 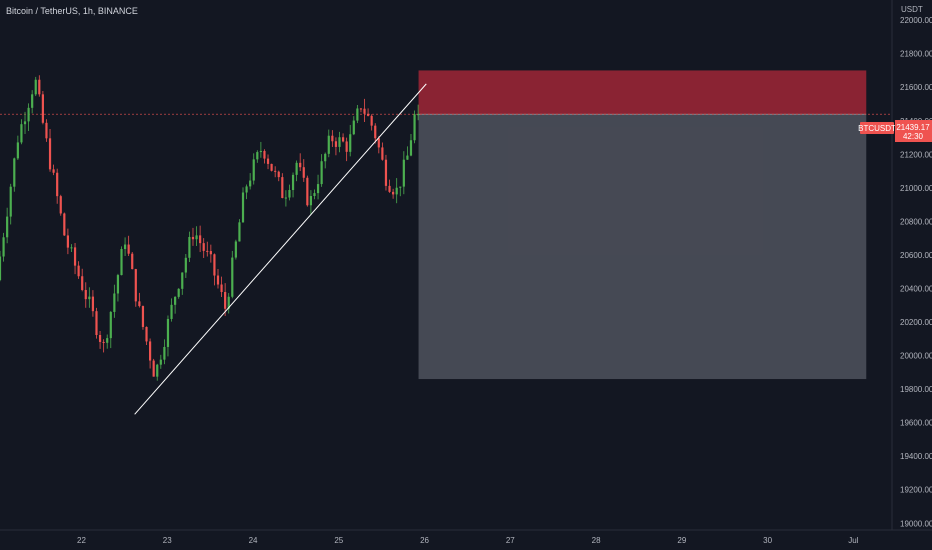 What do you see at coordinates (468, 540) in the screenshot?
I see `time-axis: 22 23 24 25 26 27 28 29 30 Jul` at bounding box center [468, 540].